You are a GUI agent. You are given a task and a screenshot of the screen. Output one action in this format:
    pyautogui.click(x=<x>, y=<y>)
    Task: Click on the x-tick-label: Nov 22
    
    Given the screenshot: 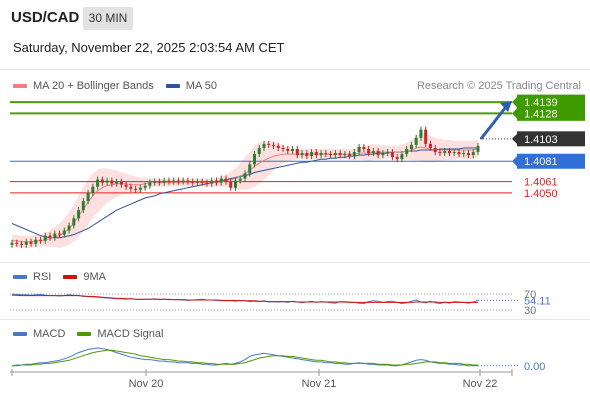 What is the action you would take?
    pyautogui.click(x=480, y=384)
    